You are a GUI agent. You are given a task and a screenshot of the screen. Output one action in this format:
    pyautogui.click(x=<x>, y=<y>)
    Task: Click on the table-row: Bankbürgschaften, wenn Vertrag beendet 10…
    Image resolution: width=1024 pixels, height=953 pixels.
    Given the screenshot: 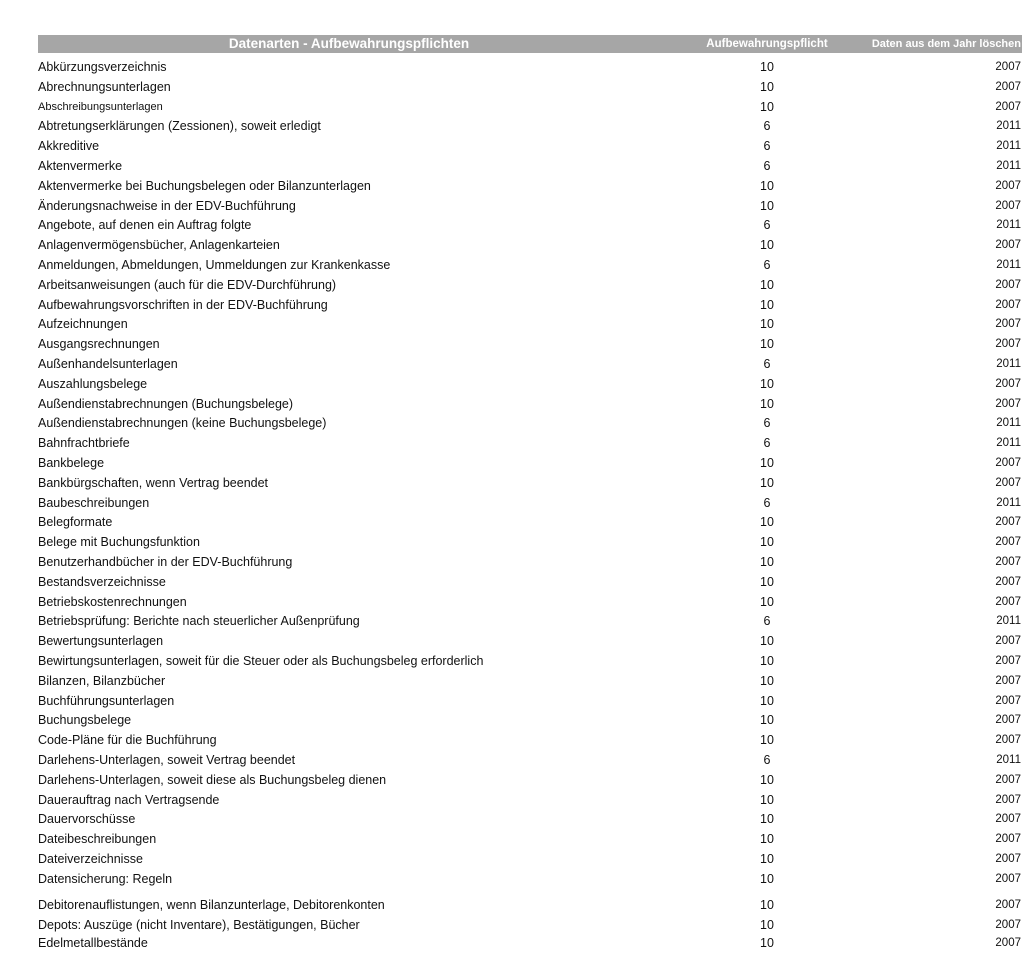 What is the action you would take?
    pyautogui.click(x=530, y=483)
    